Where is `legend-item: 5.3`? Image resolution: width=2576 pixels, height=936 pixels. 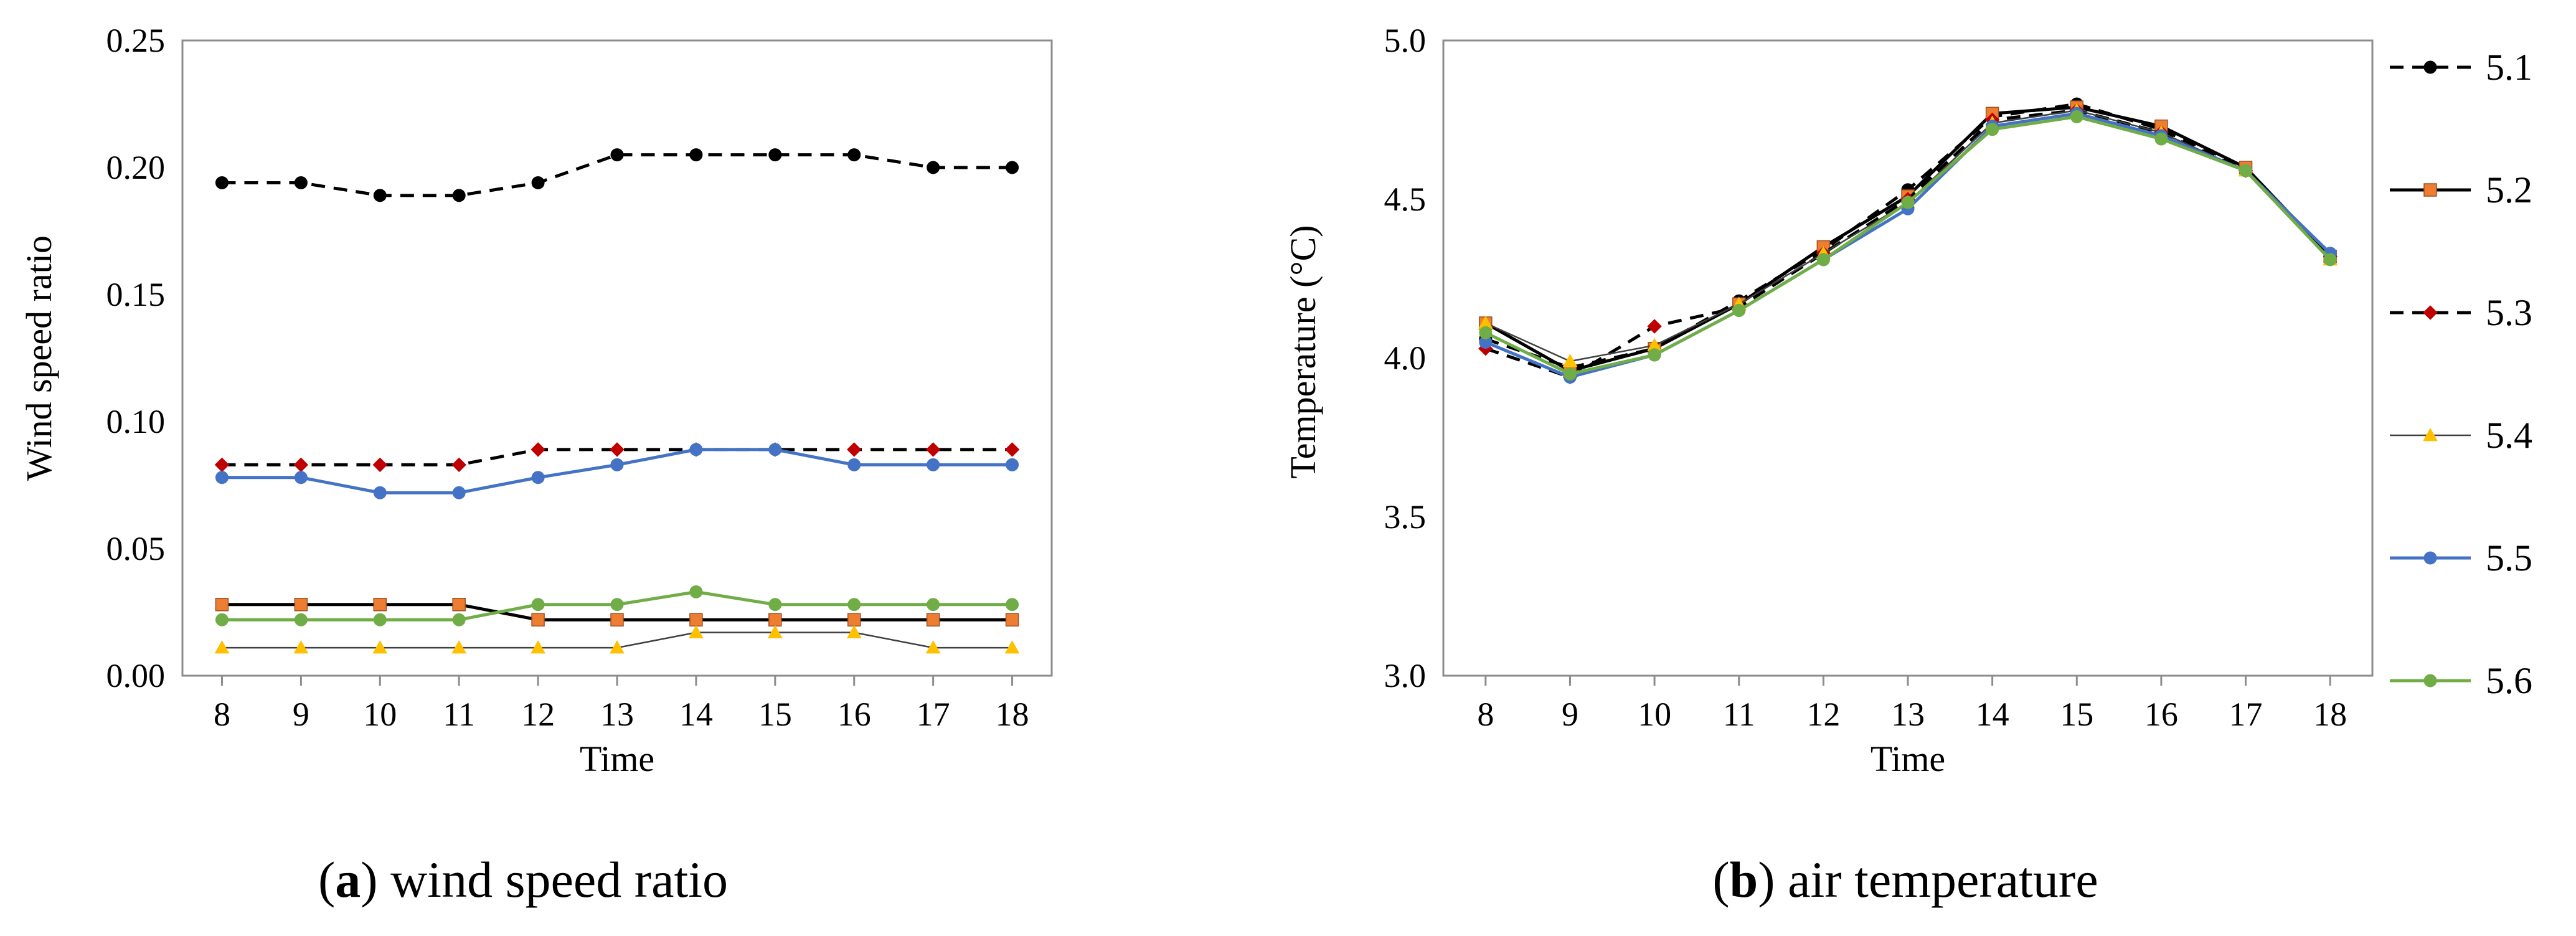 legend-item: 5.3 is located at coordinates (2461, 312).